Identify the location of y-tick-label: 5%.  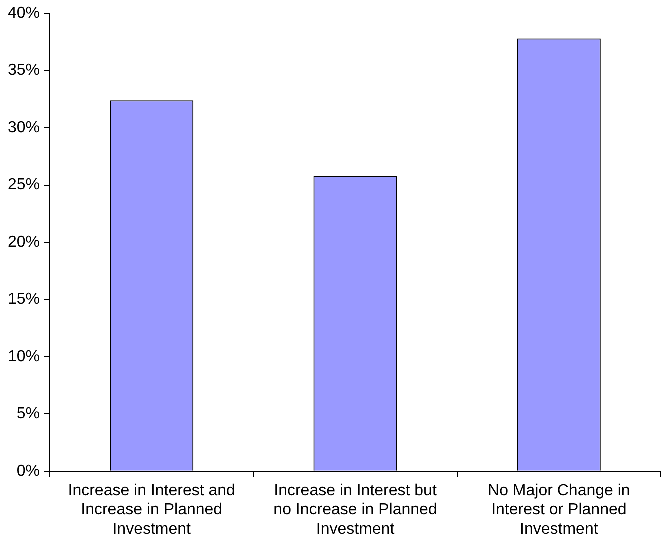
(28, 414).